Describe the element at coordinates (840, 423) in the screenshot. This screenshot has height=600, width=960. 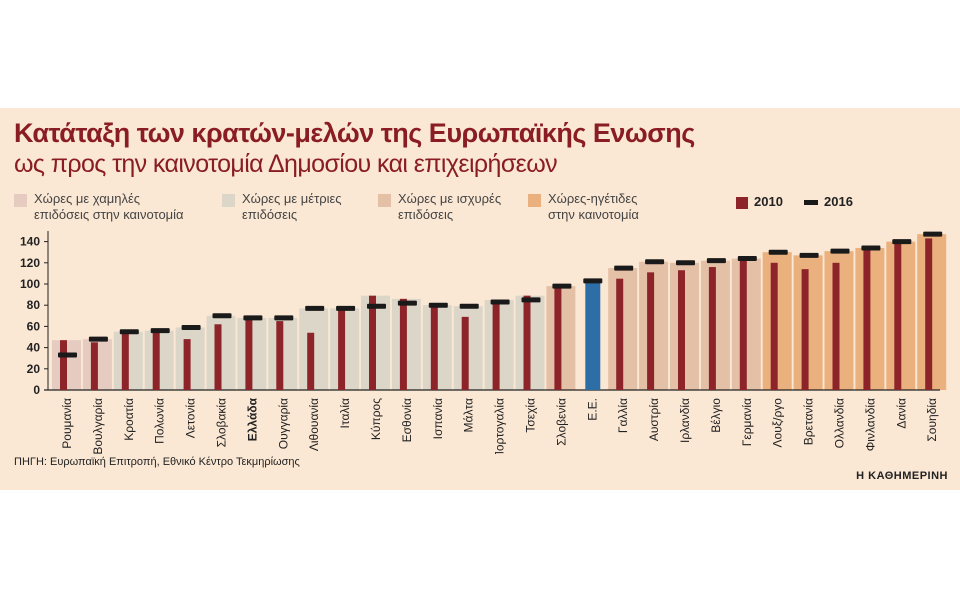
I see `category-label: Ολλανδία` at that location.